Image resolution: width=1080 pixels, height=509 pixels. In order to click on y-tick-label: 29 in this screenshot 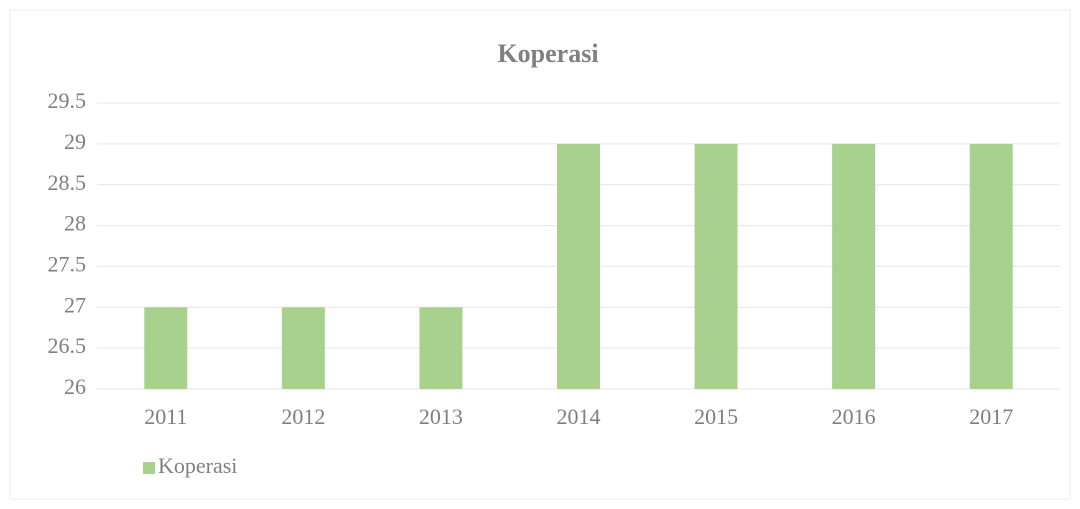, I will do `click(75, 141)`.